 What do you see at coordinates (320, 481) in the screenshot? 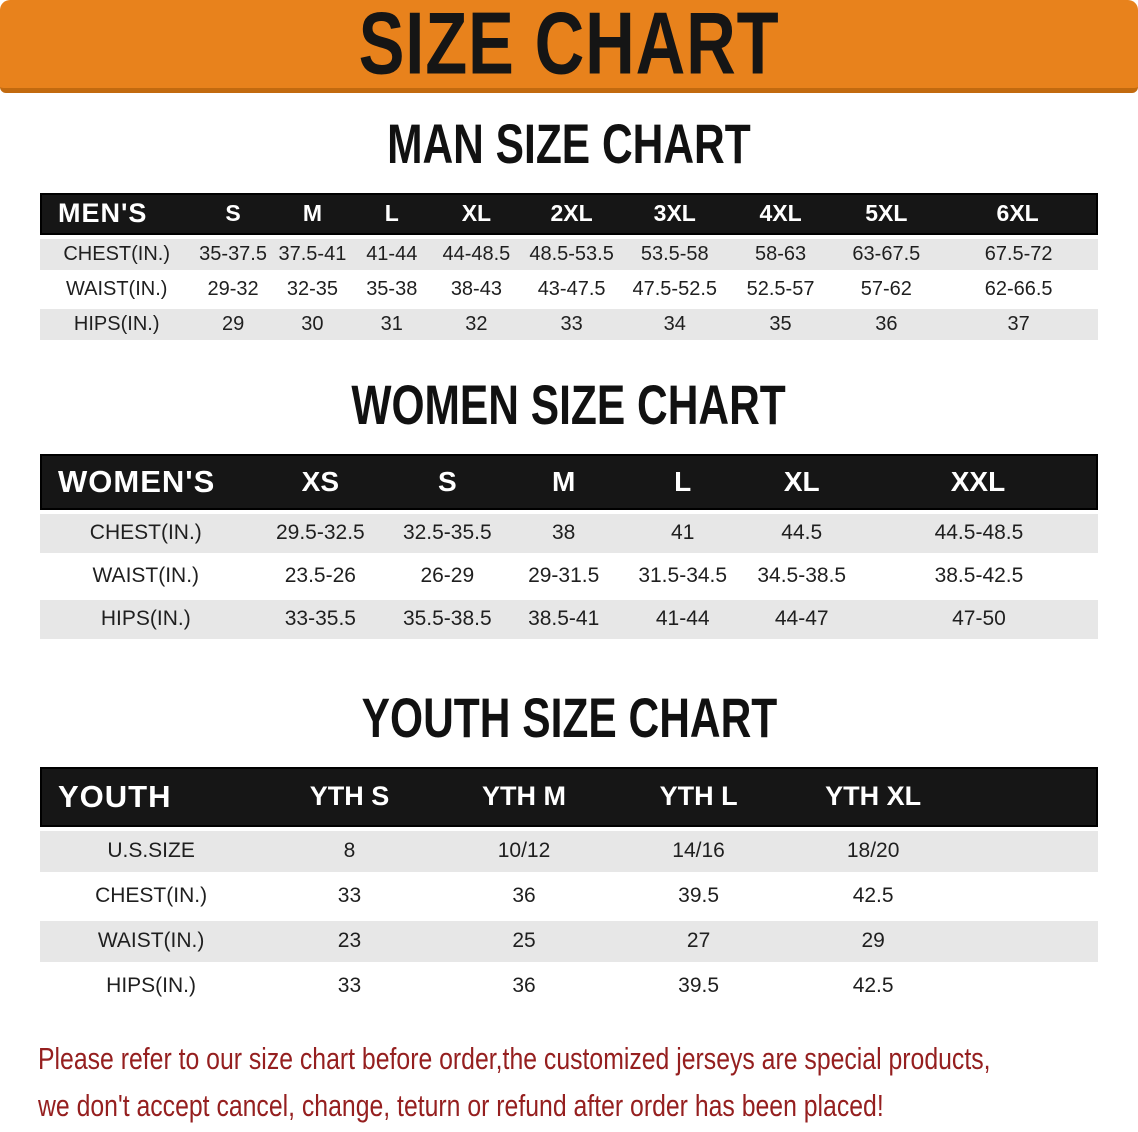
I see `header-cell: XS` at bounding box center [320, 481].